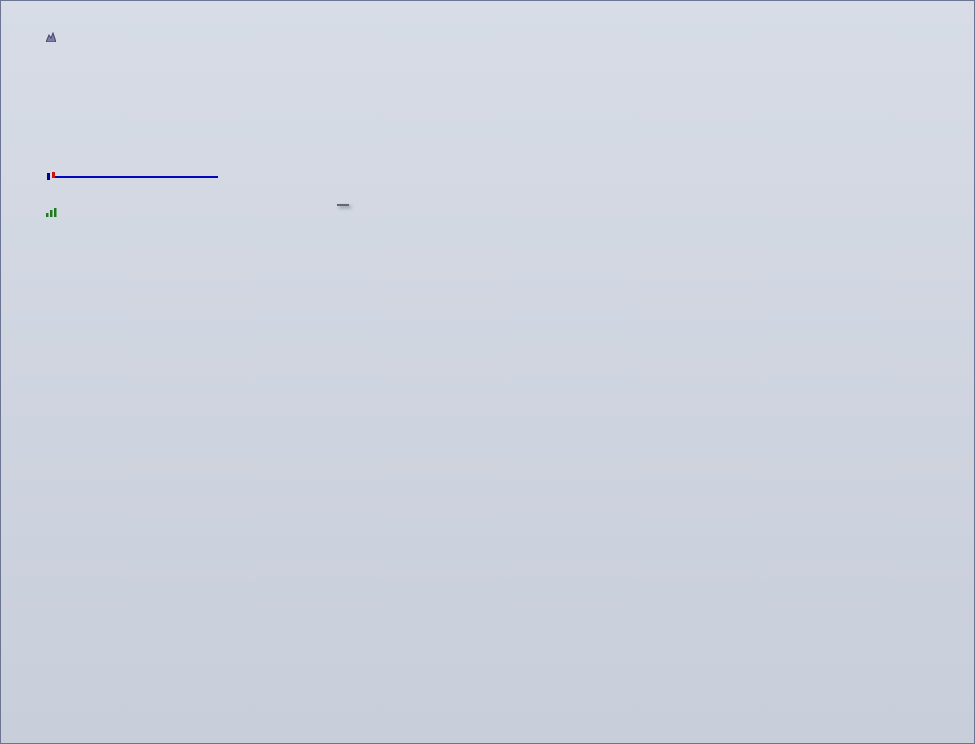 This screenshot has height=744, width=975. I want to click on legend-chan, so click(47, 189).